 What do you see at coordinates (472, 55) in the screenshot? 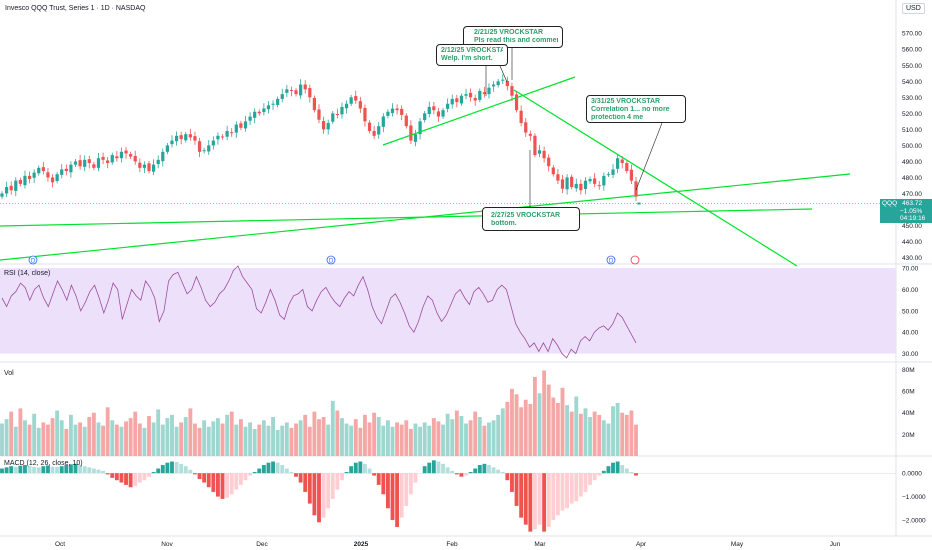
I see `annotation-2-12: 2/12/25 VROCKSTAR Welp. I'm short.` at bounding box center [472, 55].